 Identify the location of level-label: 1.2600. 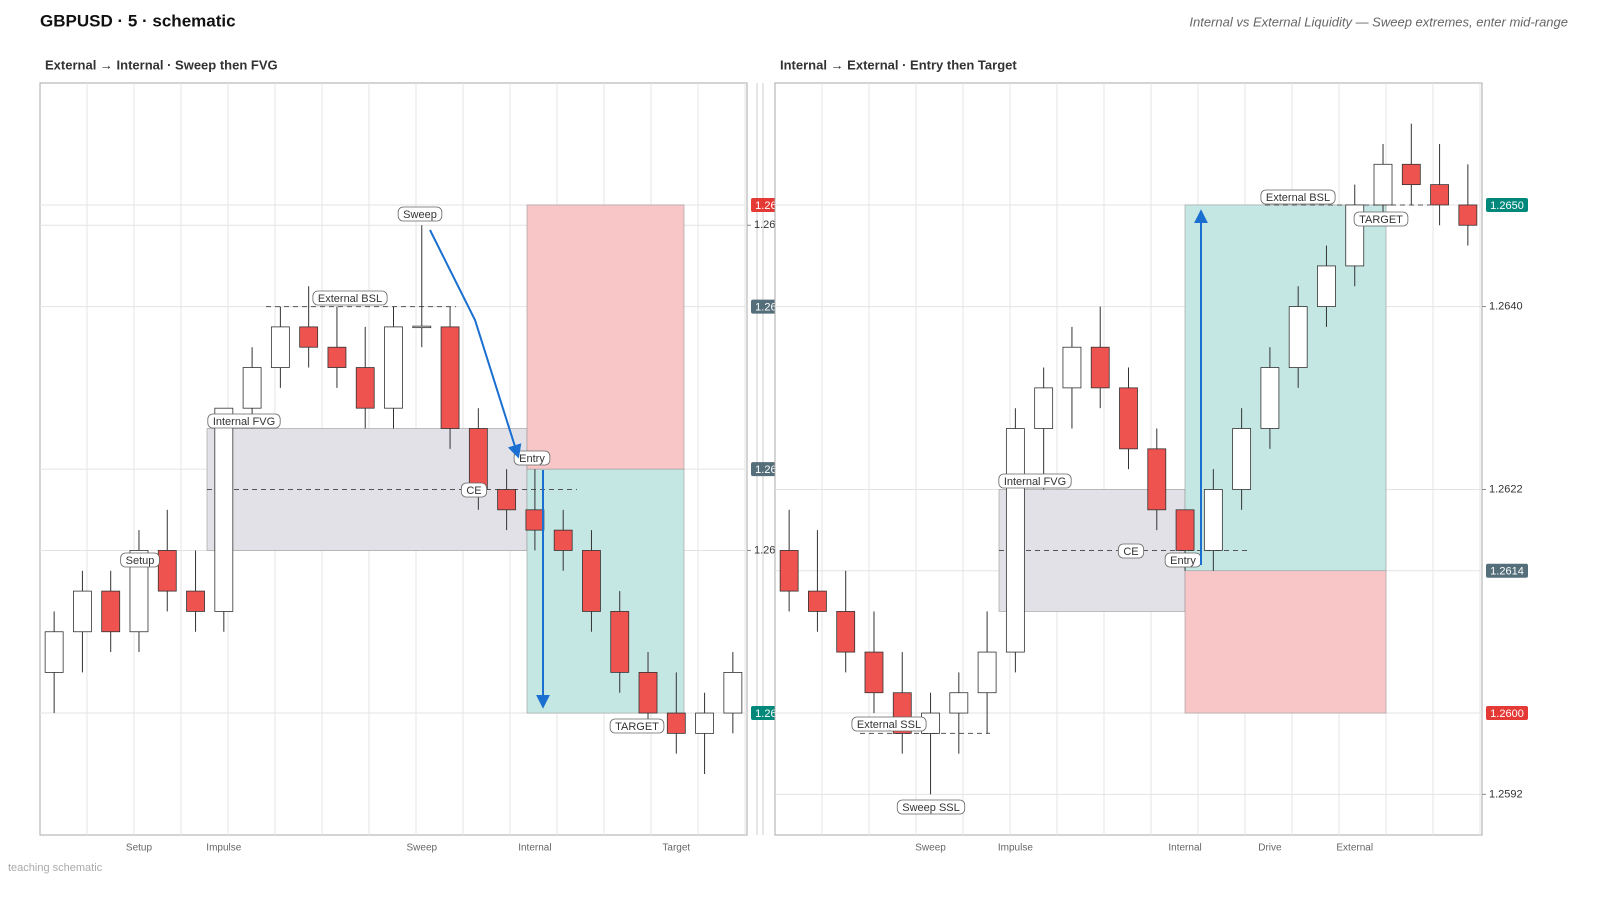
(1507, 714).